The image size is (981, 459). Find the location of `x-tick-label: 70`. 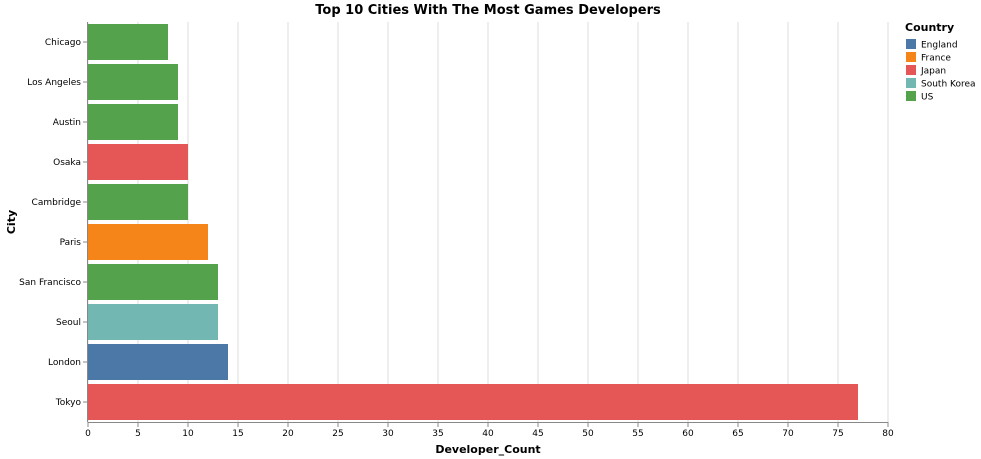

x-tick-label: 70 is located at coordinates (788, 434).